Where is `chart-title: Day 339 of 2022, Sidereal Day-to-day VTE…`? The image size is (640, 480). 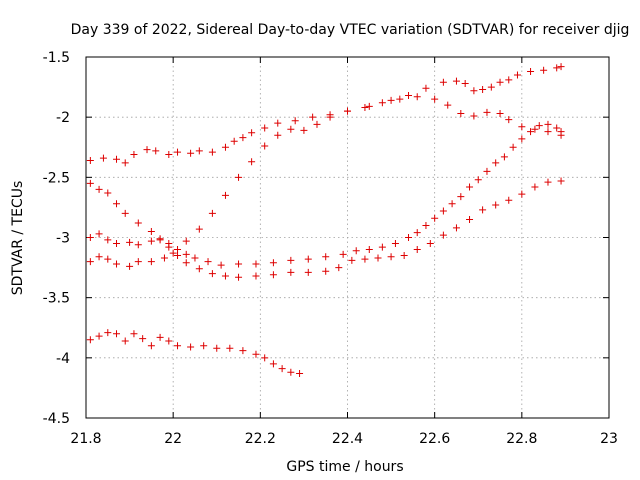 chart-title: Day 339 of 2022, Sidereal Day-to-day VTE… is located at coordinates (350, 30).